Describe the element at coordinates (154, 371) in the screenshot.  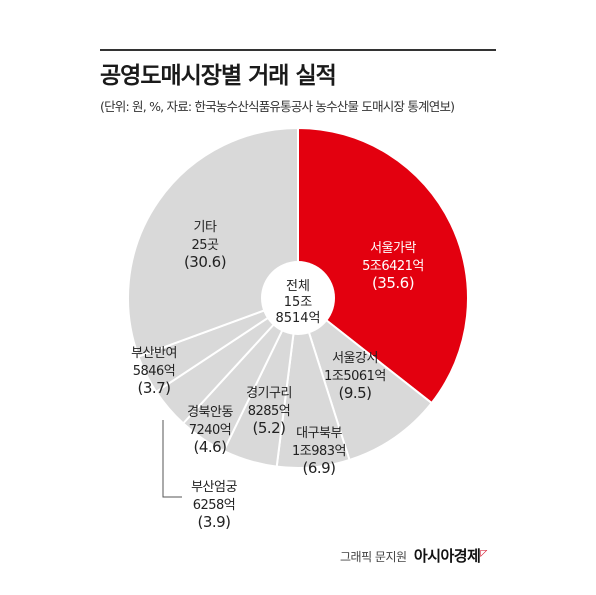
I see `slice-amount: 5846억` at that location.